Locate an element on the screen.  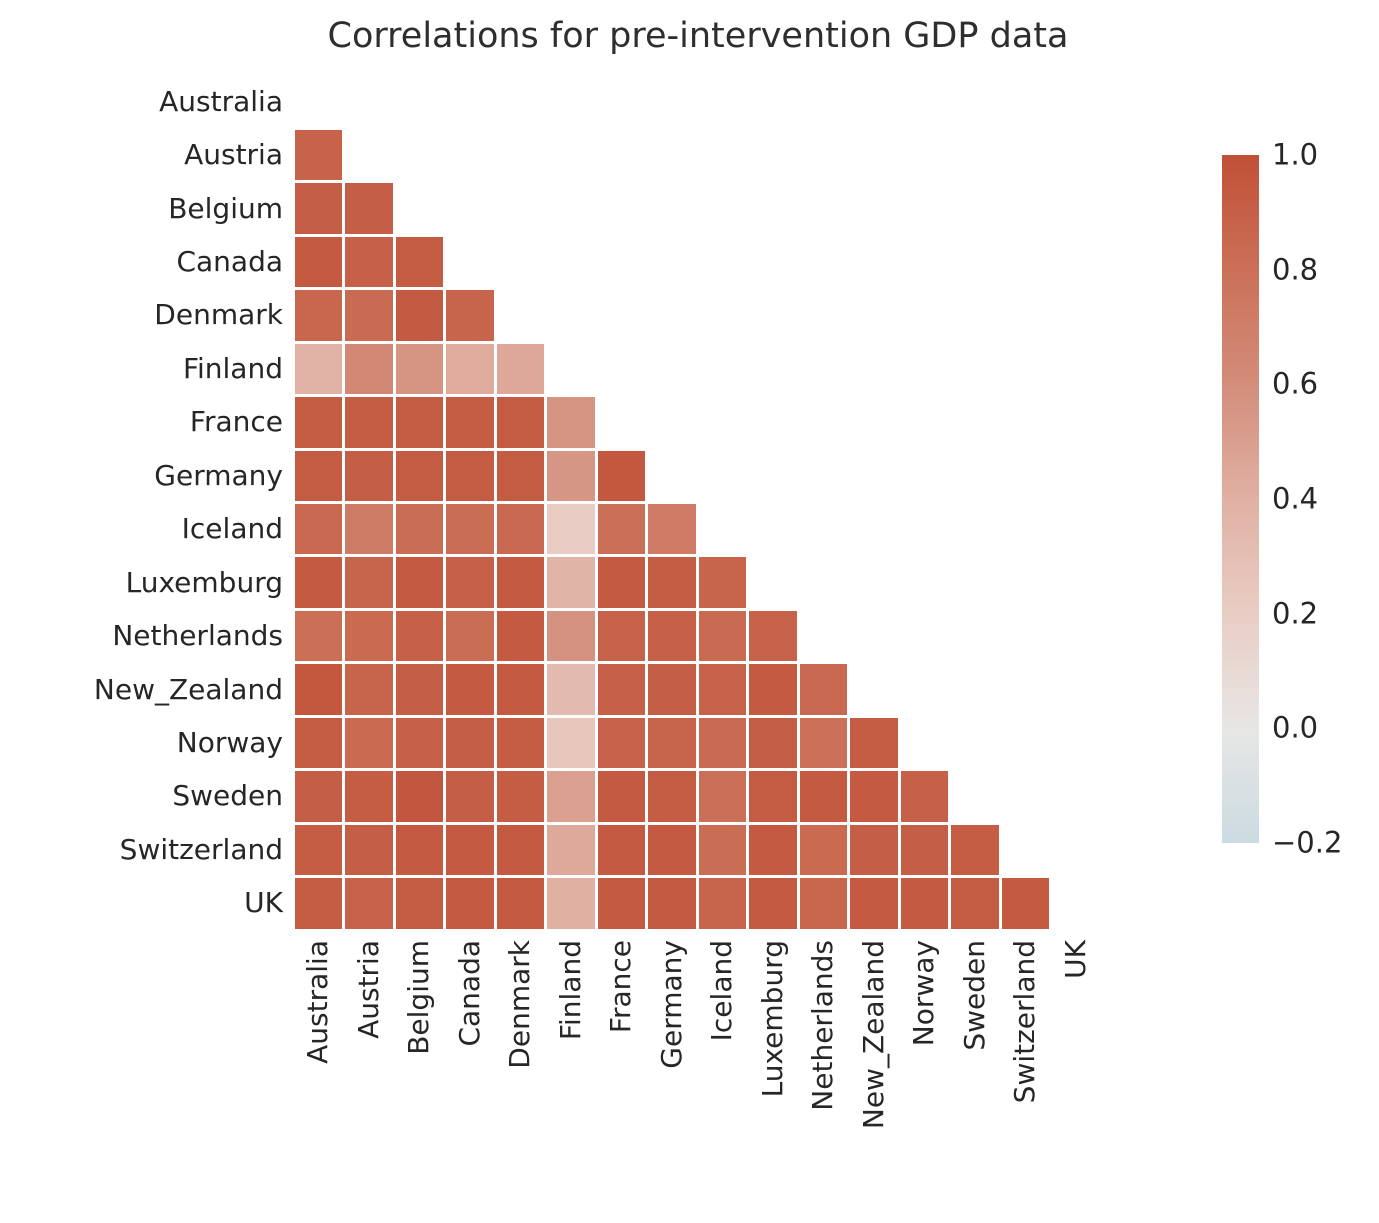
colorbar-tick-label: 0.4 is located at coordinates (1295, 498).